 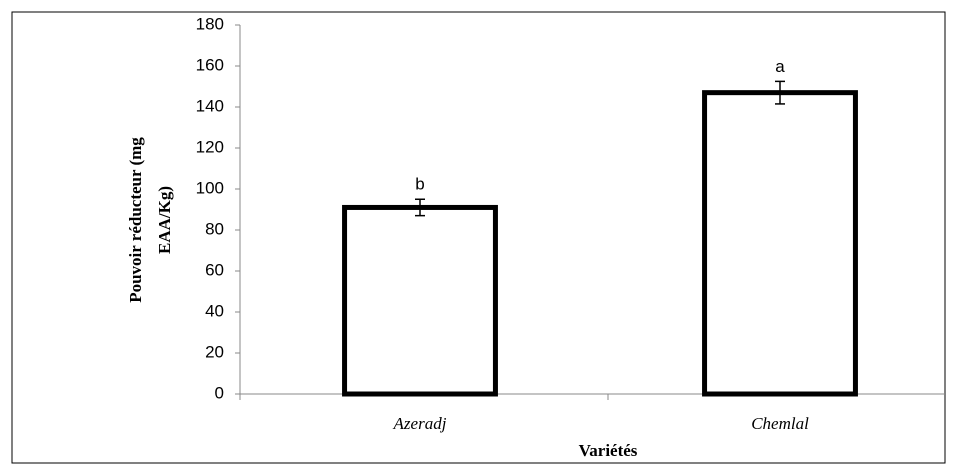 What do you see at coordinates (210, 64) in the screenshot?
I see `y-tick-label: 160` at bounding box center [210, 64].